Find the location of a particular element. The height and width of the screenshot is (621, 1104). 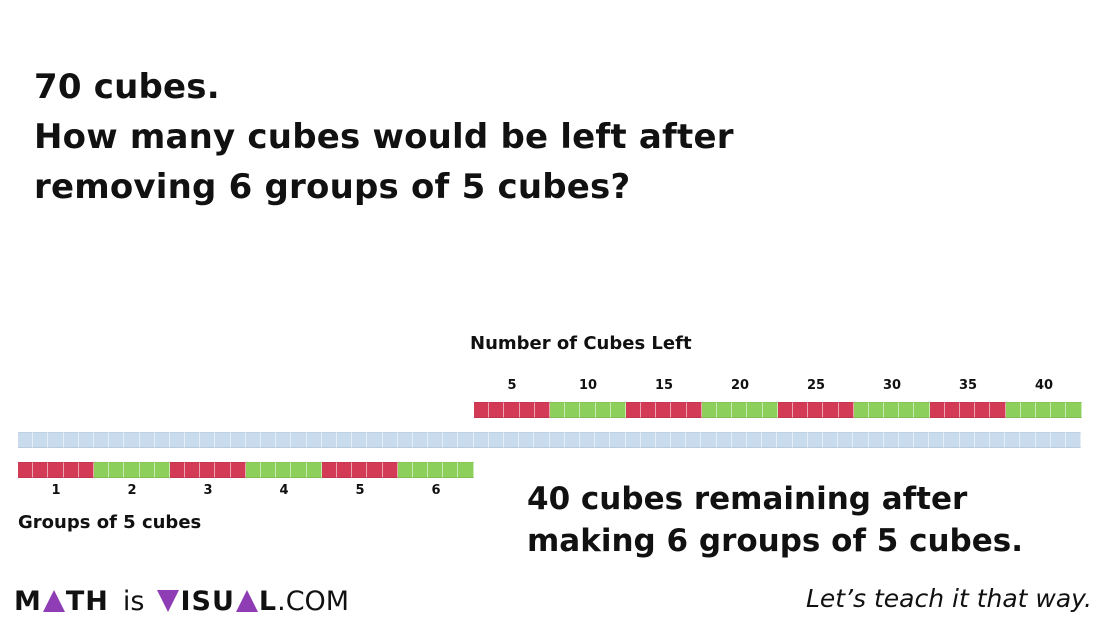

logo-a-triangle-icon is located at coordinates (246, 601).